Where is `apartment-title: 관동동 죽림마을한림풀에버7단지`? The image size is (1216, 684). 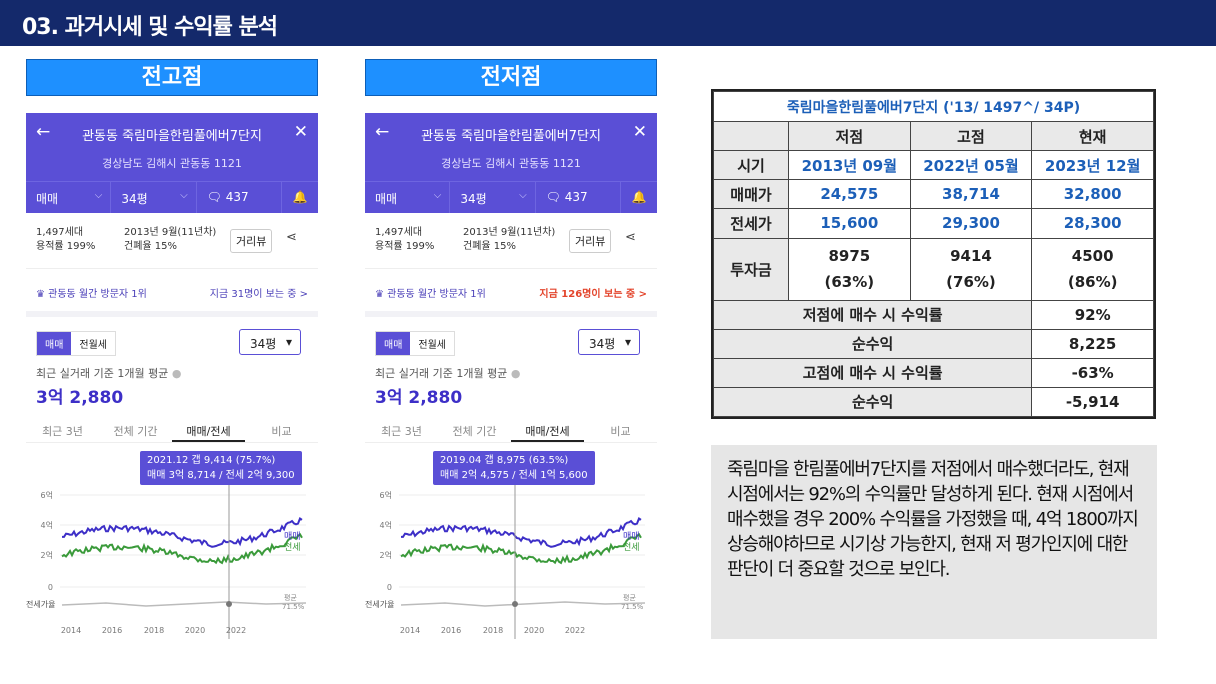
apartment-title: 관동동 죽림마을한림풀에버7단지 is located at coordinates (172, 136).